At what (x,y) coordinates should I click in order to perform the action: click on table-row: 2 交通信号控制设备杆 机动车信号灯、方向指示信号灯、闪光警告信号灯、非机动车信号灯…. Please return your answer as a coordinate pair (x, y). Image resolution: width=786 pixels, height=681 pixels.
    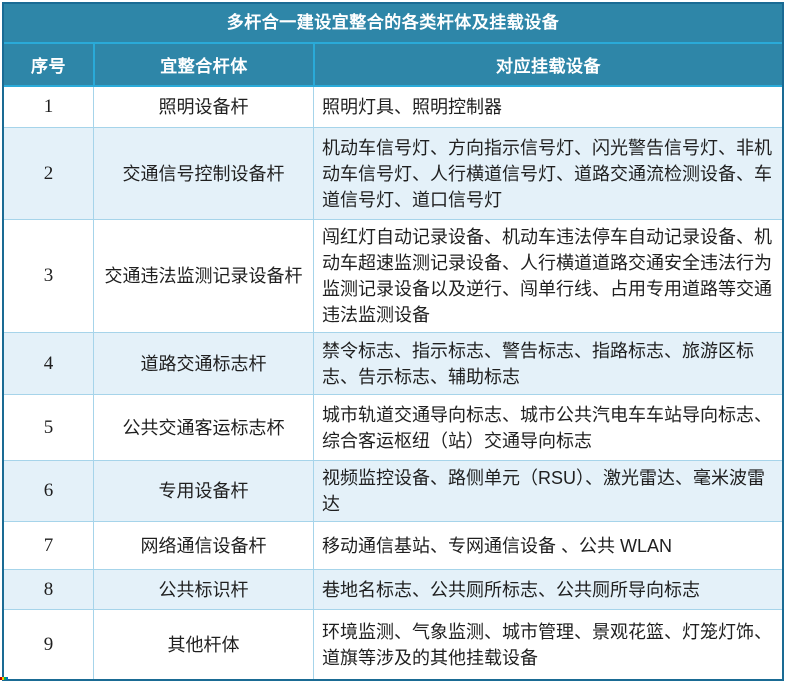
    Looking at the image, I should click on (393, 174).